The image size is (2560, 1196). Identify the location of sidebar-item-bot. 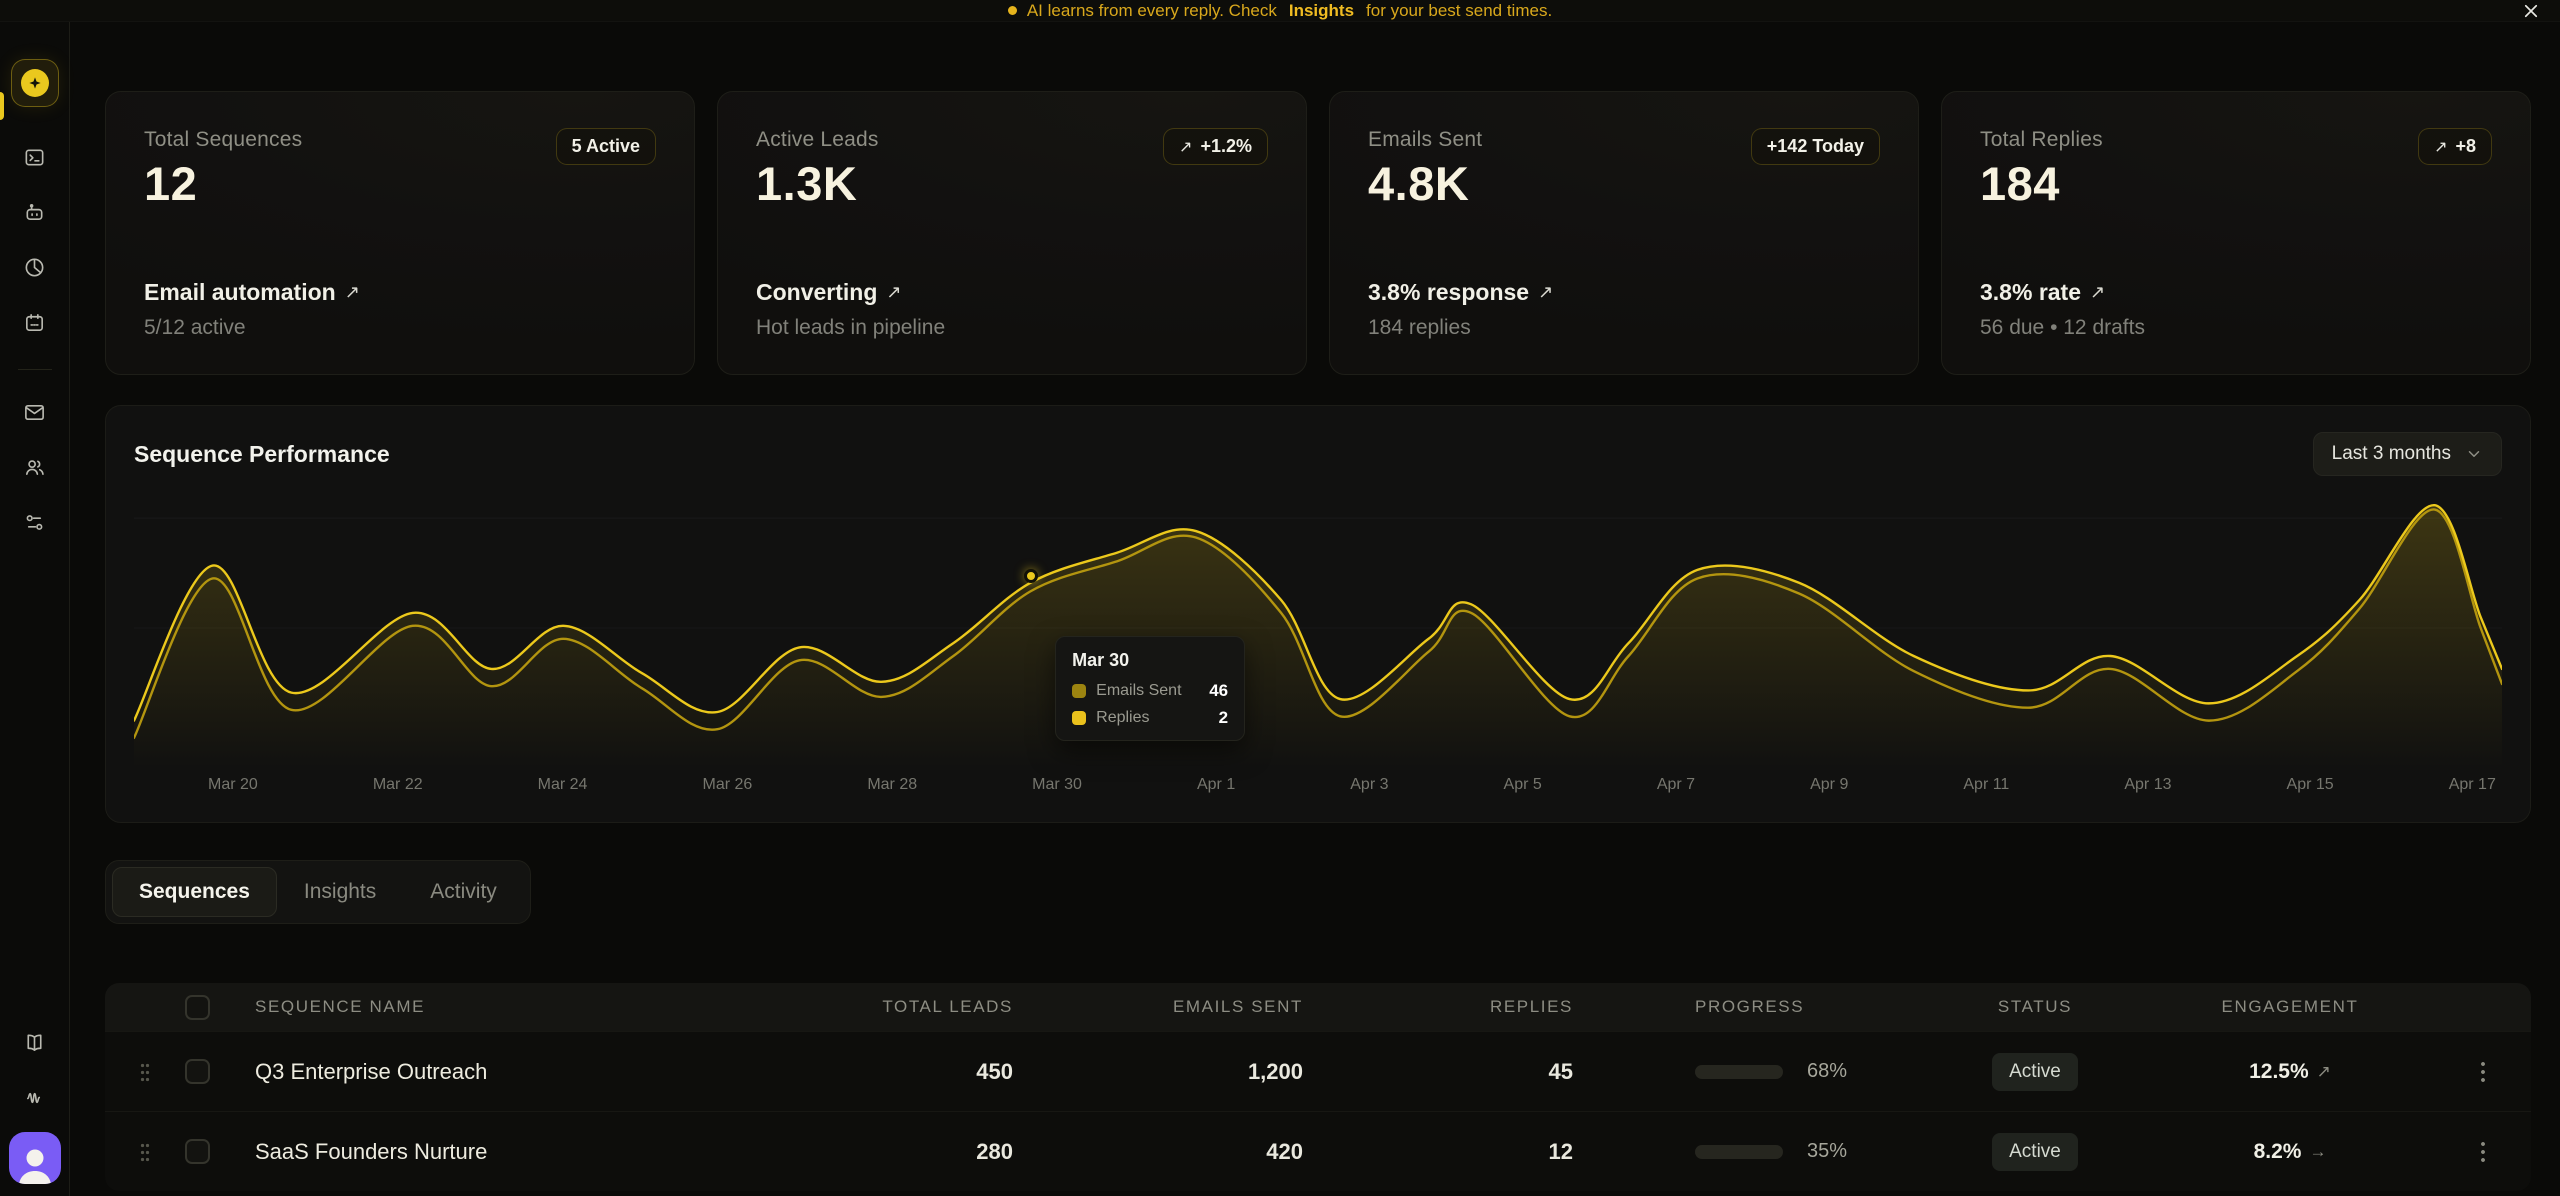
(35, 212).